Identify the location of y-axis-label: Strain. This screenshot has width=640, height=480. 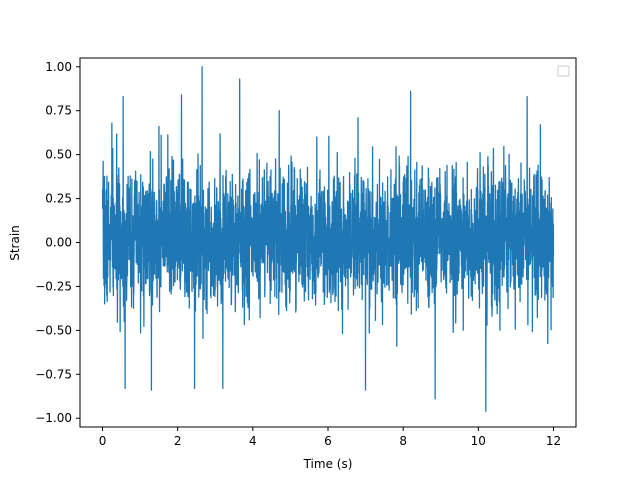
(15, 243).